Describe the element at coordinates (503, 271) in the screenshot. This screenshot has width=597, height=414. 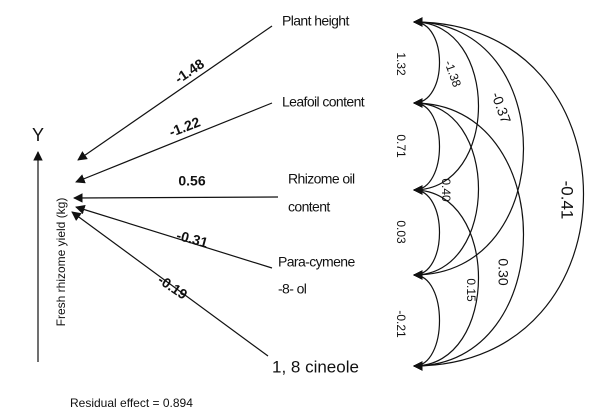
I see `correlation: 0.30` at that location.